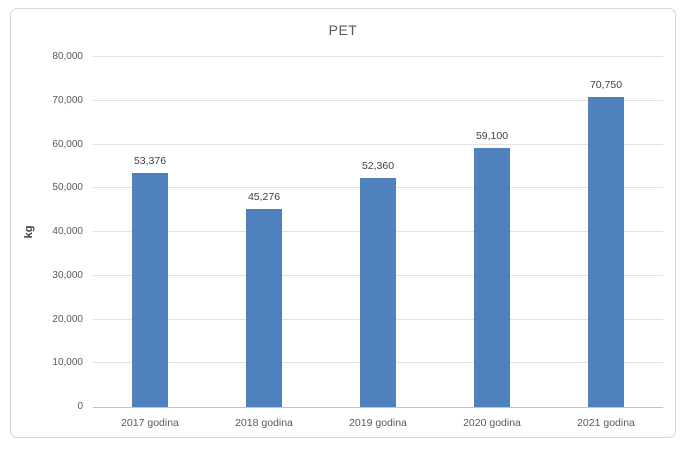 This screenshot has height=449, width=682. What do you see at coordinates (150, 161) in the screenshot?
I see `bar-value-label: 53,376` at bounding box center [150, 161].